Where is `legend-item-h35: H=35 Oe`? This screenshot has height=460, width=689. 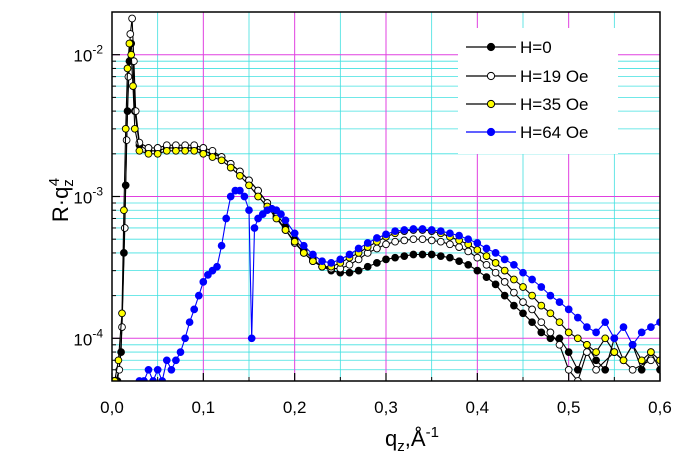
legend-item-h35: H=35 Oe is located at coordinates (527, 104).